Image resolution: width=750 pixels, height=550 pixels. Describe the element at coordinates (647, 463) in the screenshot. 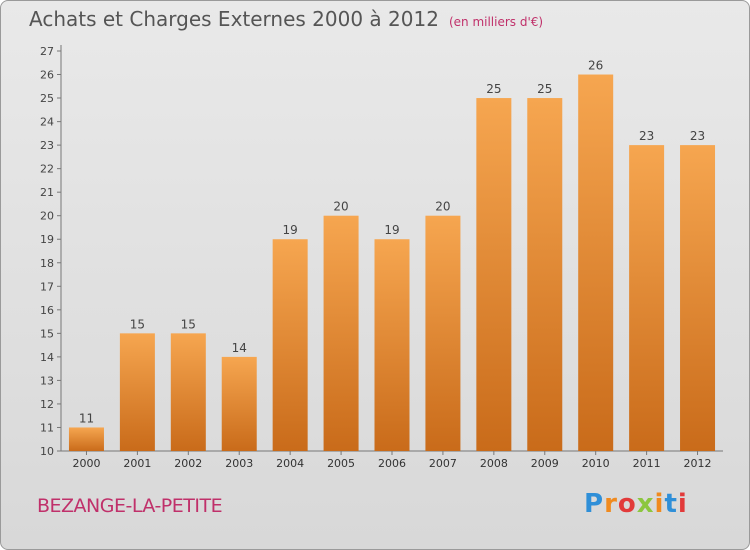

I see `x-tick-label: 2011` at that location.